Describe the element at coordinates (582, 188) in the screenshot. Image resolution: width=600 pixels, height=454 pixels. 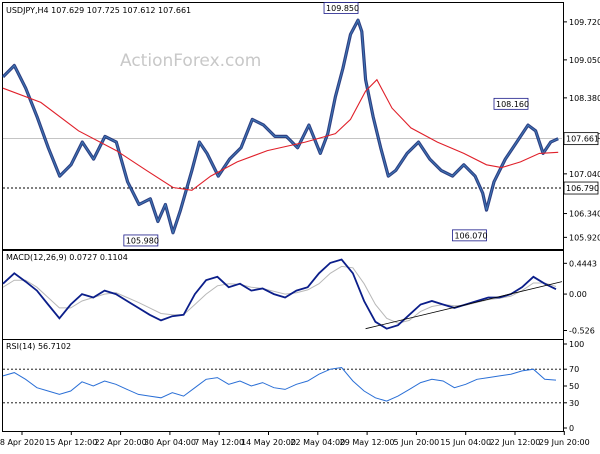
I see `support-level-label: 106.790` at that location.